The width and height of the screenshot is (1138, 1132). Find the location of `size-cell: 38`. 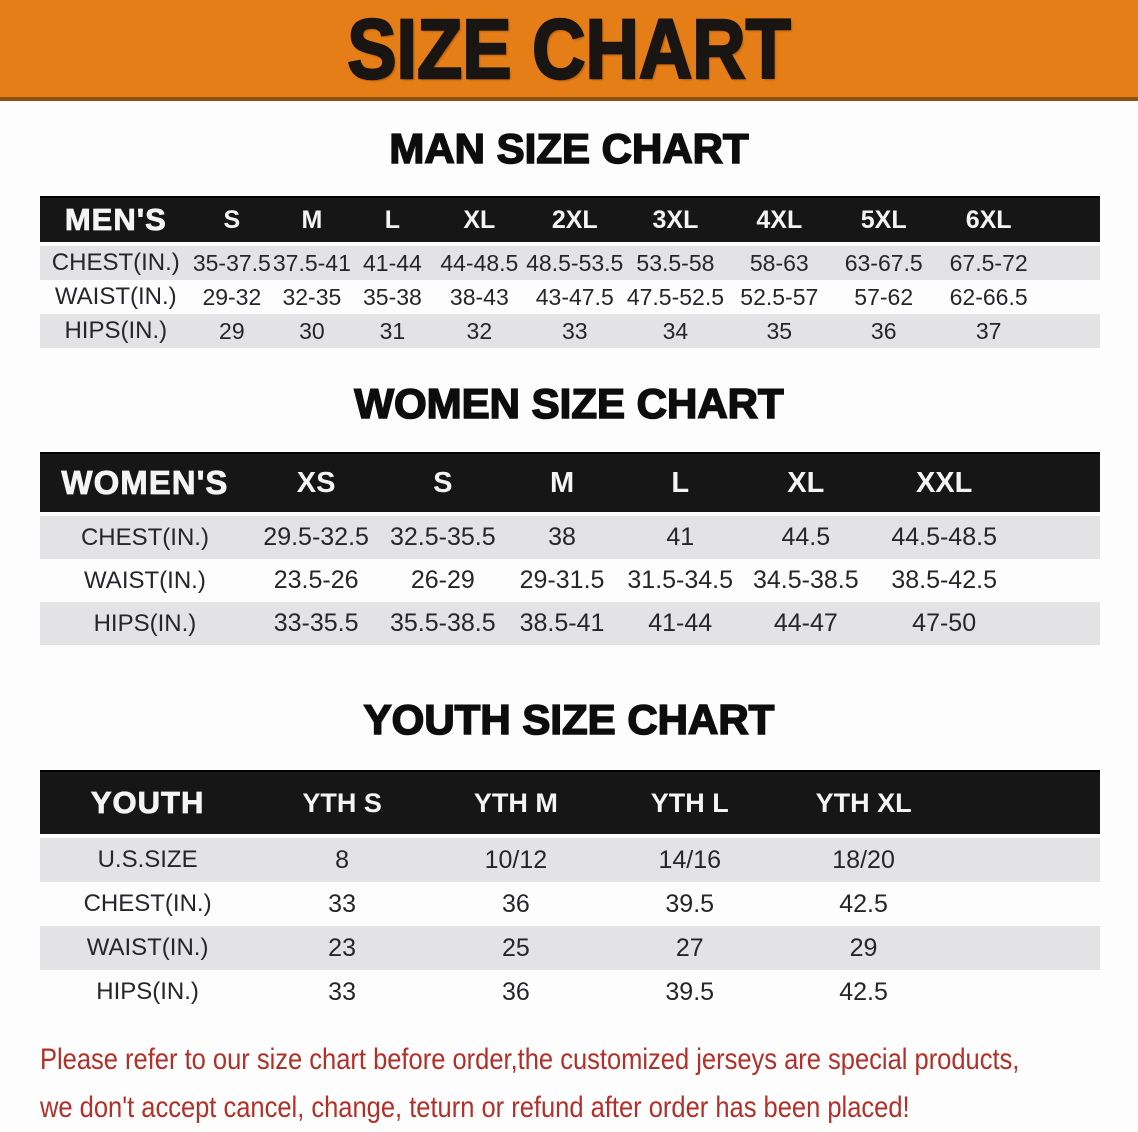

size-cell: 38 is located at coordinates (562, 537).